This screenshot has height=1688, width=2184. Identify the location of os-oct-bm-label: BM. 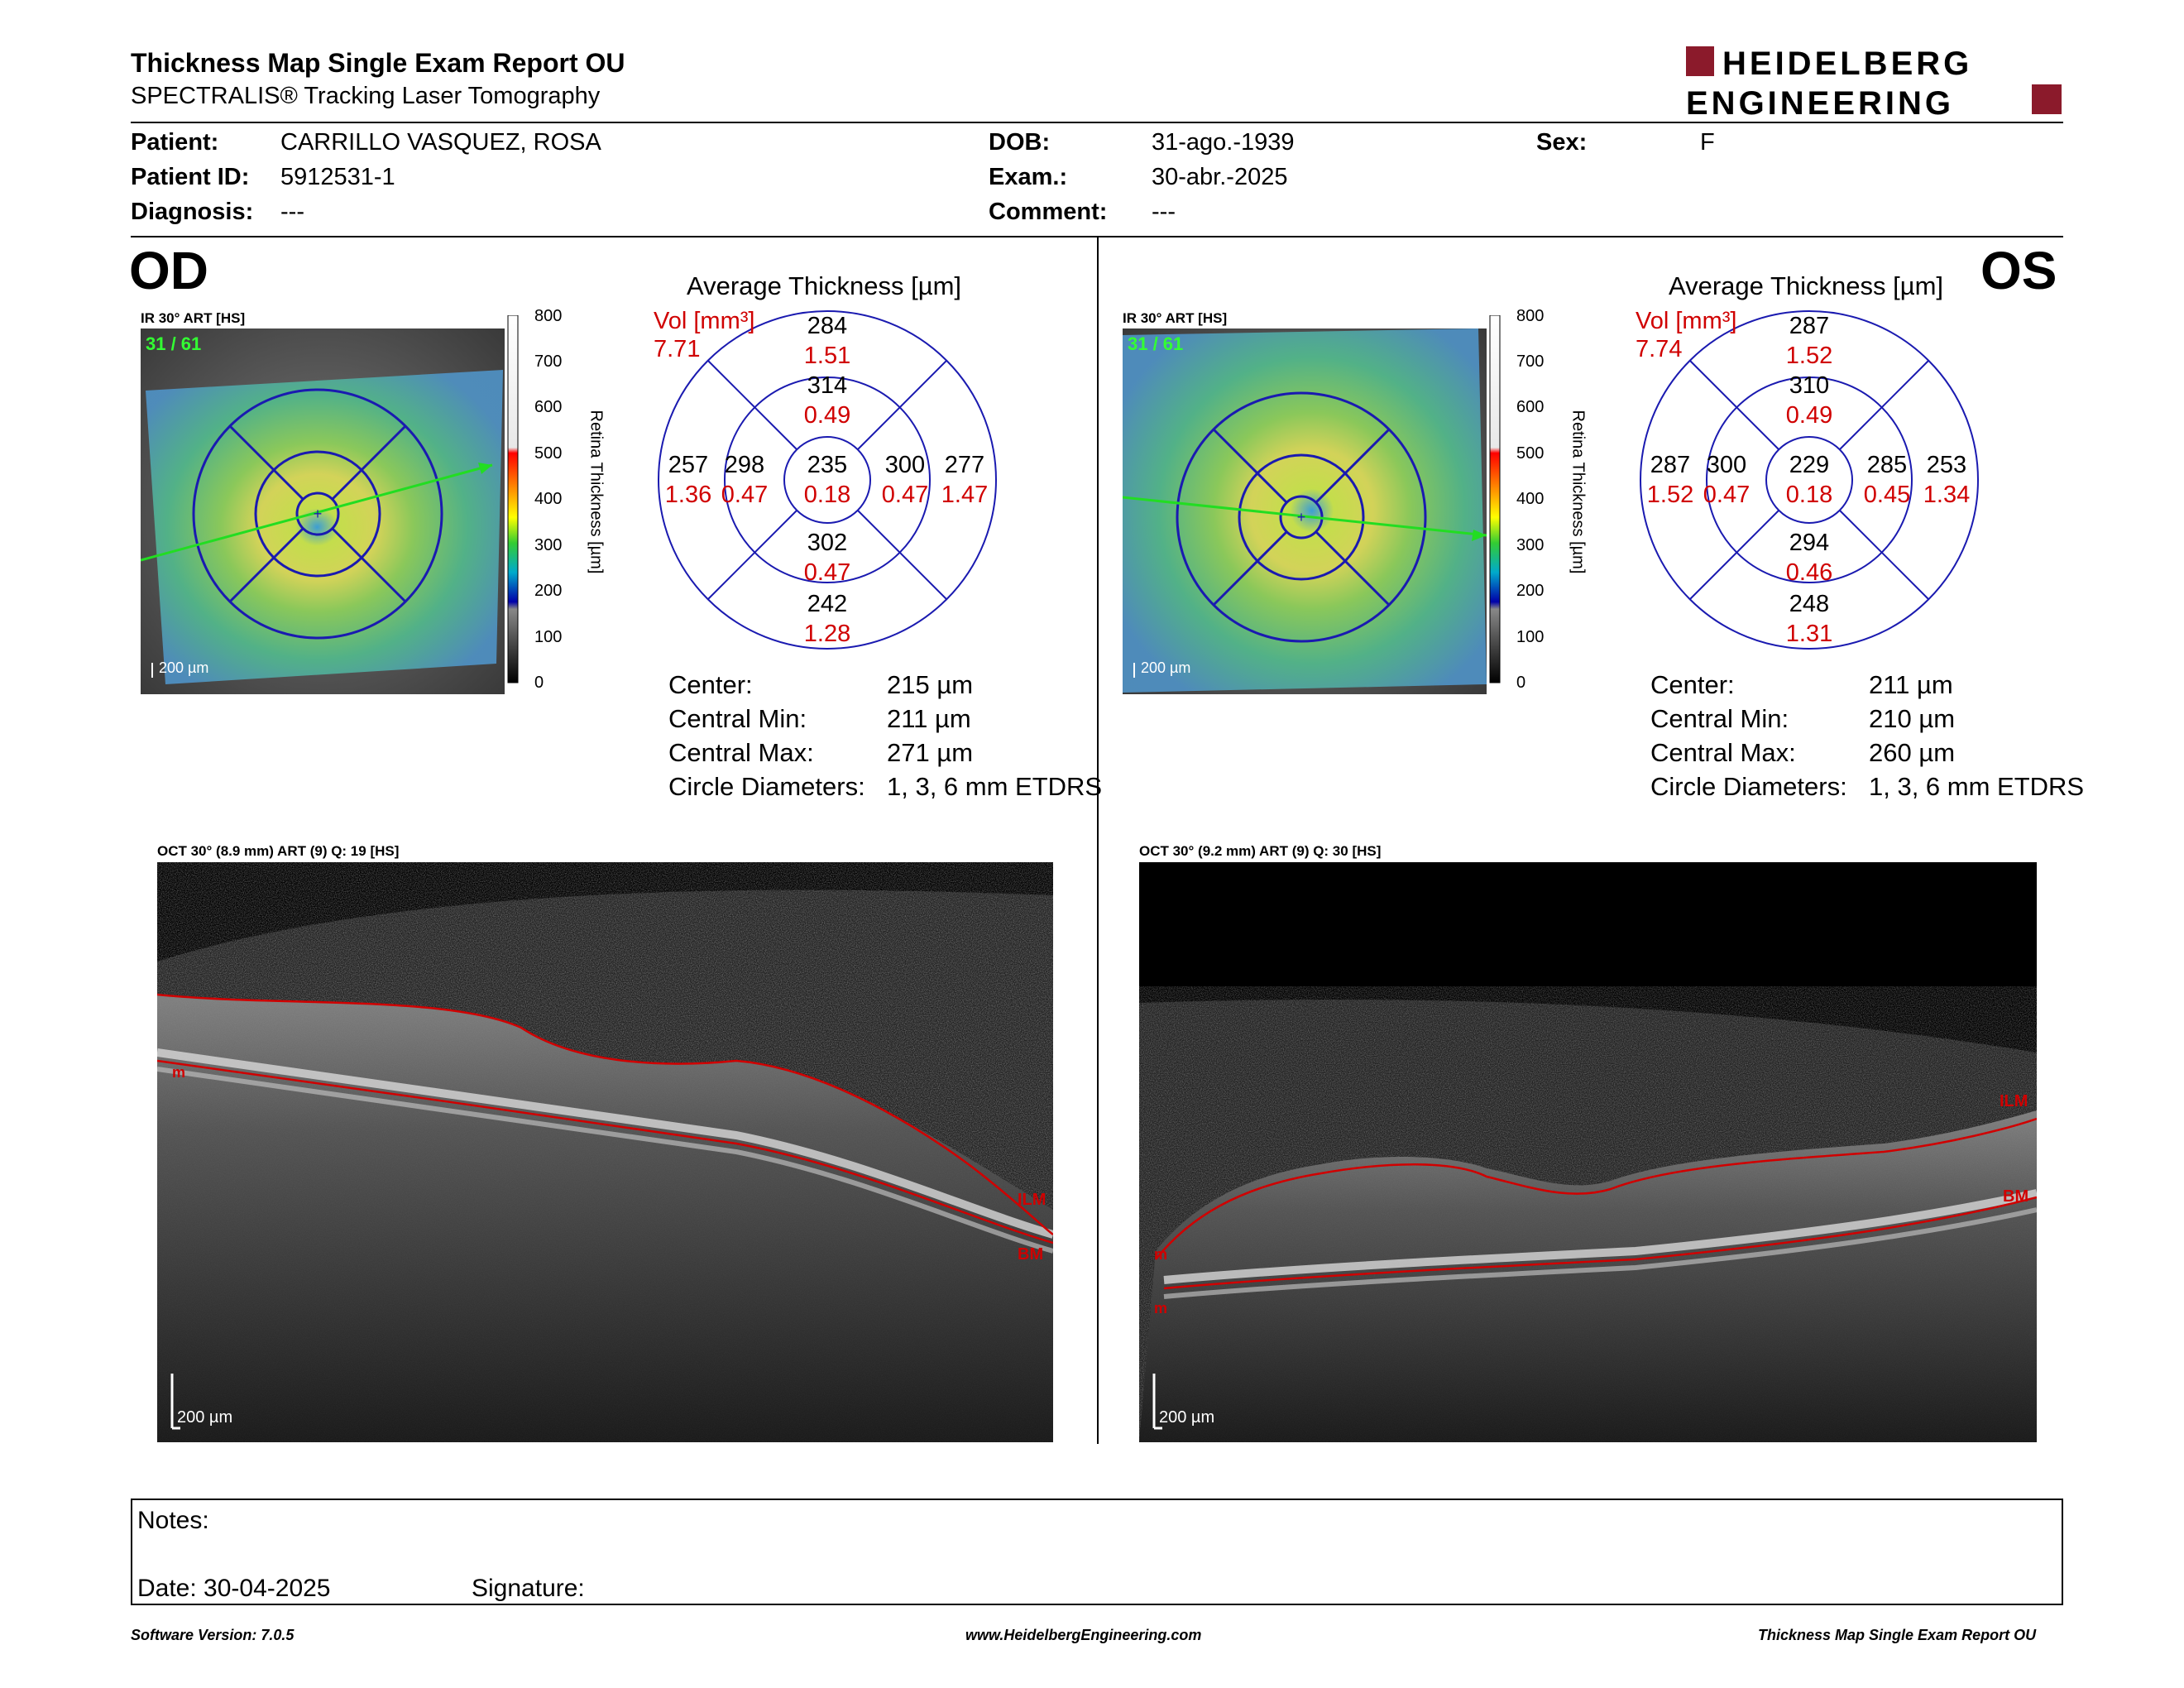
(2015, 1196).